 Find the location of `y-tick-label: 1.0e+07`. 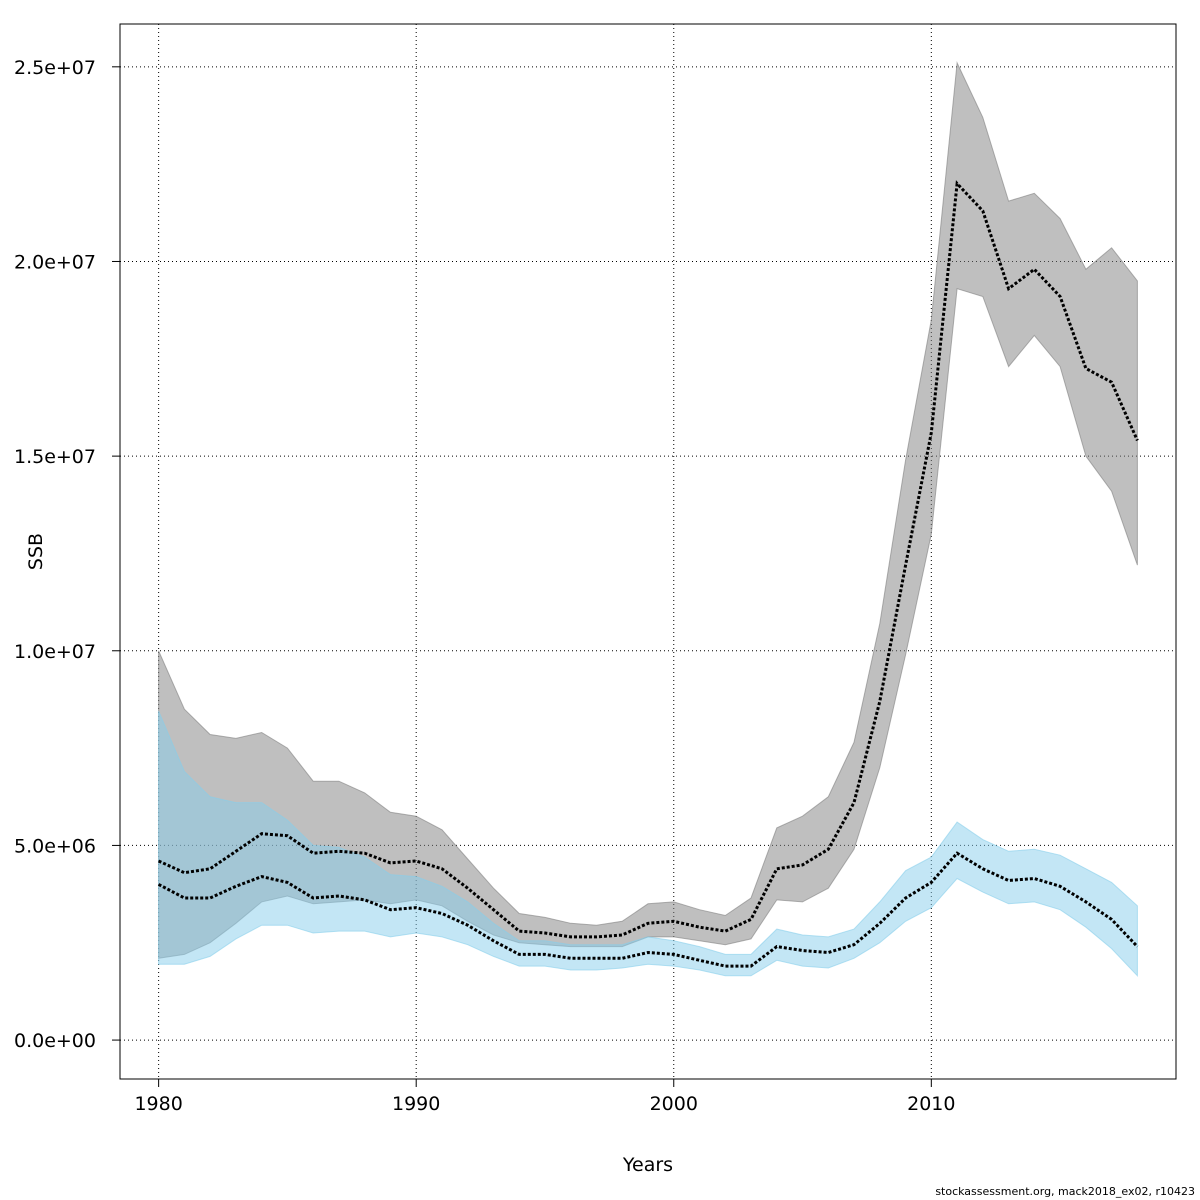

y-tick-label: 1.0e+07 is located at coordinates (55, 652).